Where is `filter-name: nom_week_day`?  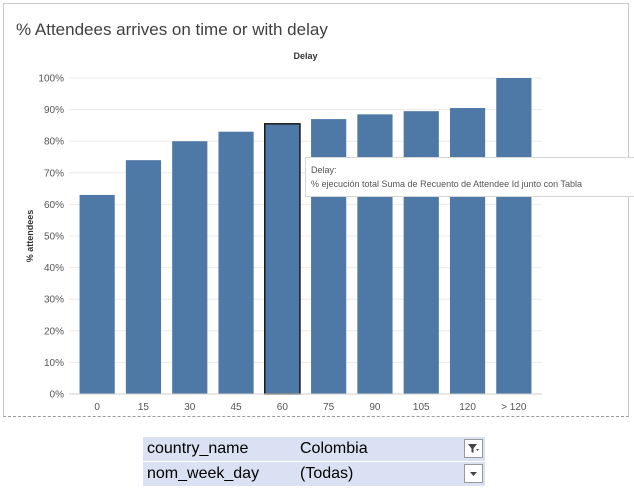 filter-name: nom_week_day is located at coordinates (203, 473).